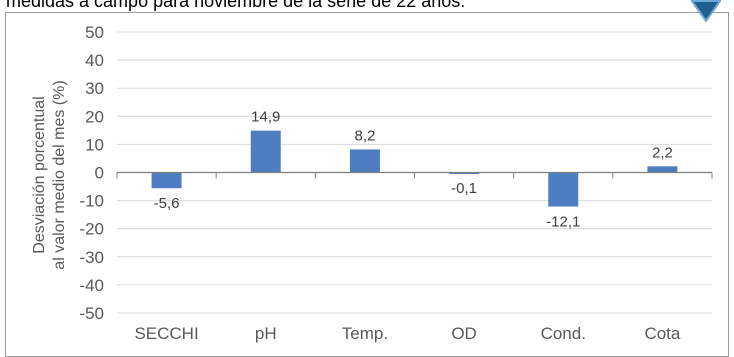 The width and height of the screenshot is (734, 357). What do you see at coordinates (99, 173) in the screenshot?
I see `y-tick-label: 0` at bounding box center [99, 173].